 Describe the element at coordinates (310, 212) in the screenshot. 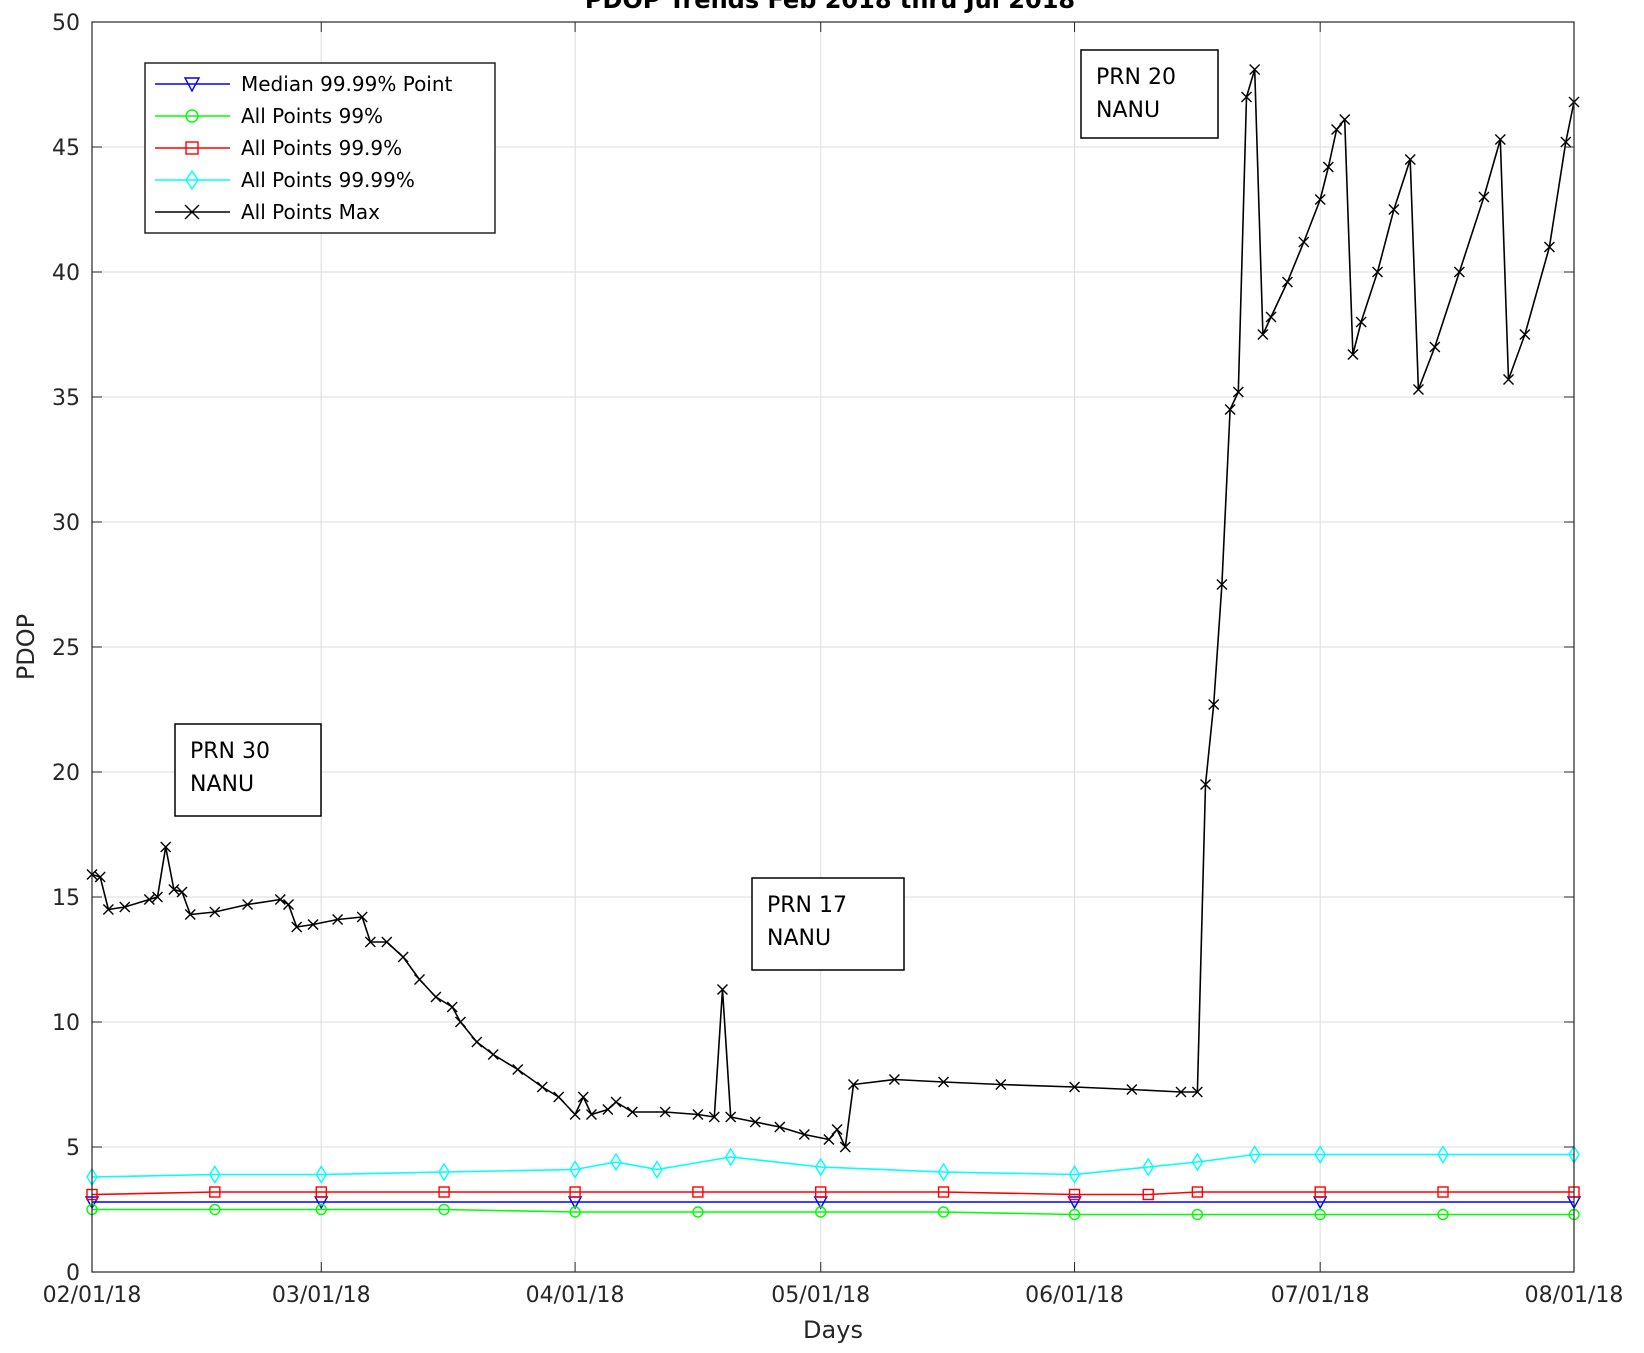

I see `legend-label: All Points Max` at that location.